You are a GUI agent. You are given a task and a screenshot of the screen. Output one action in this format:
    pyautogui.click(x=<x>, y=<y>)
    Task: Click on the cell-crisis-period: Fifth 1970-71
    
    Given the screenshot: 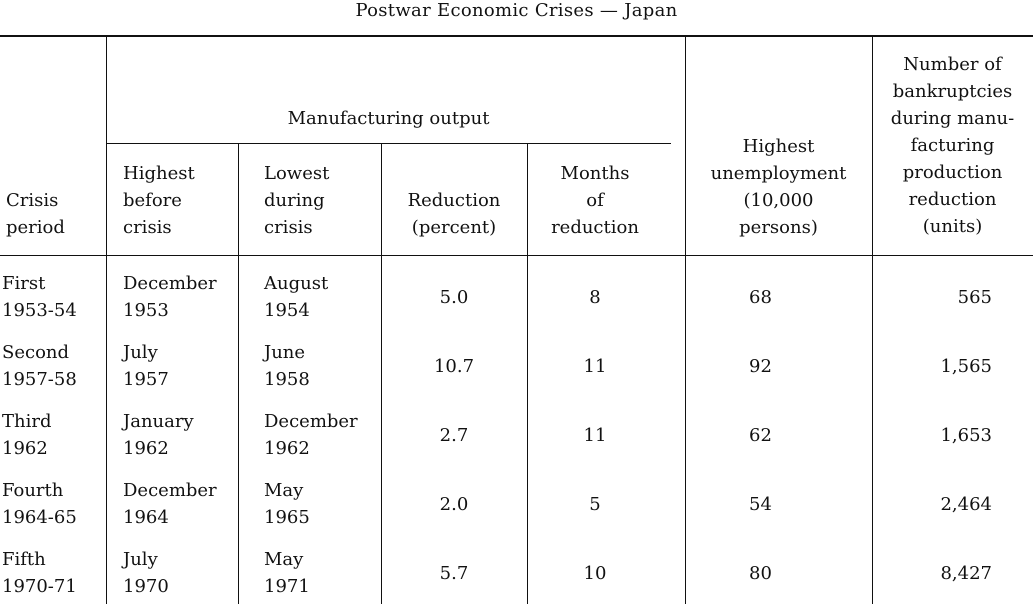 What is the action you would take?
    pyautogui.click(x=39, y=573)
    